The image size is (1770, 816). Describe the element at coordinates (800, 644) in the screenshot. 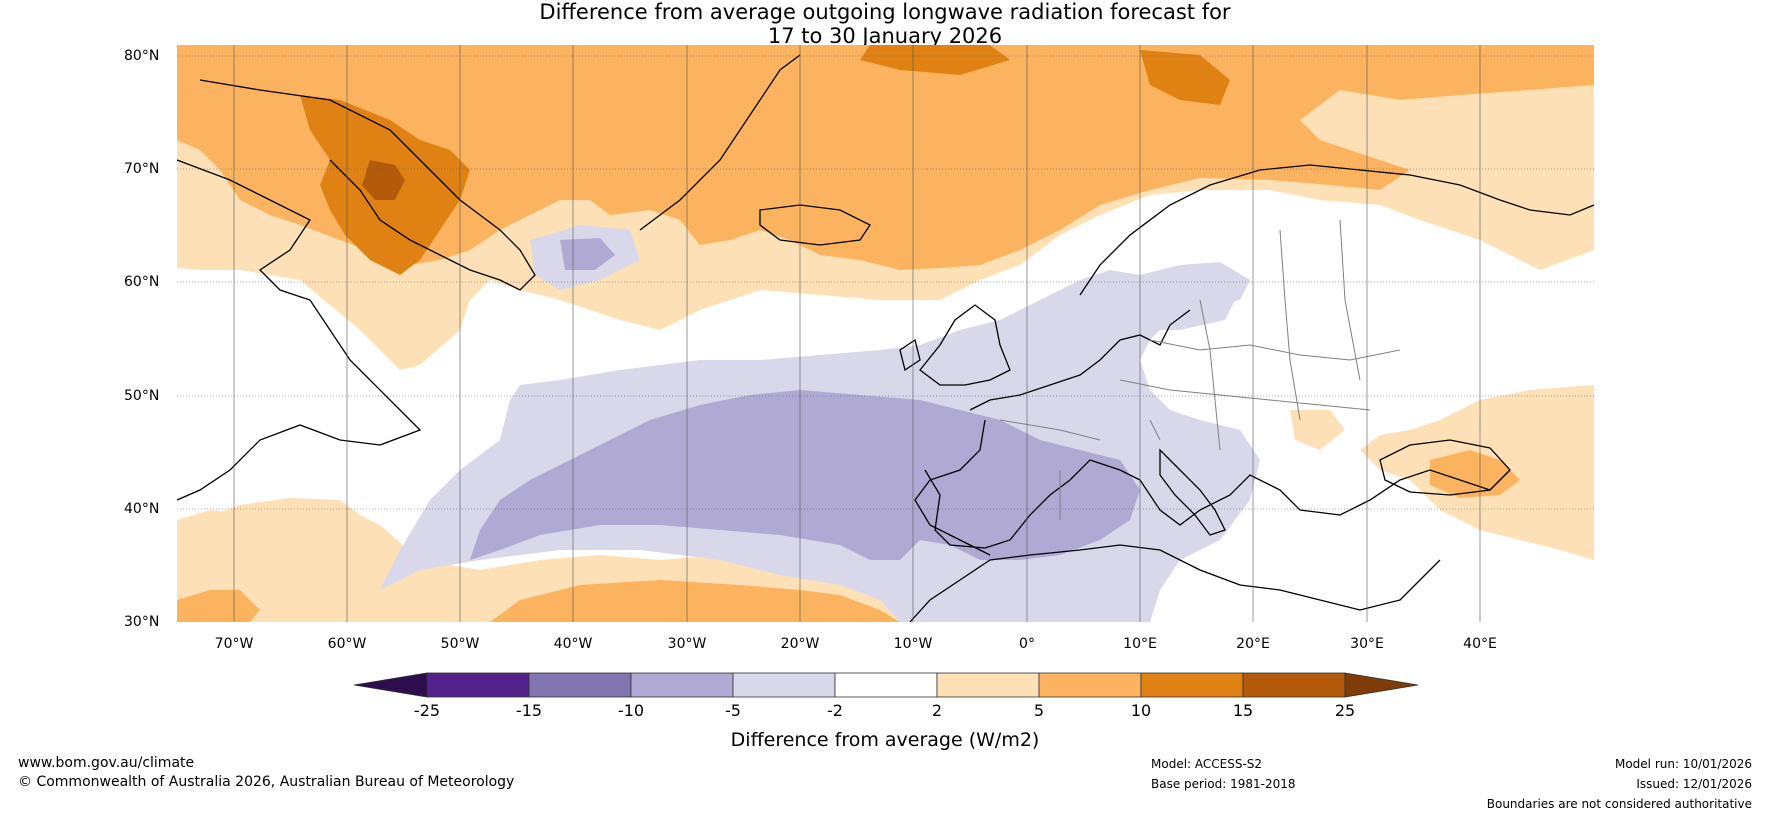

I see `lon-label-20w: 20°W` at that location.